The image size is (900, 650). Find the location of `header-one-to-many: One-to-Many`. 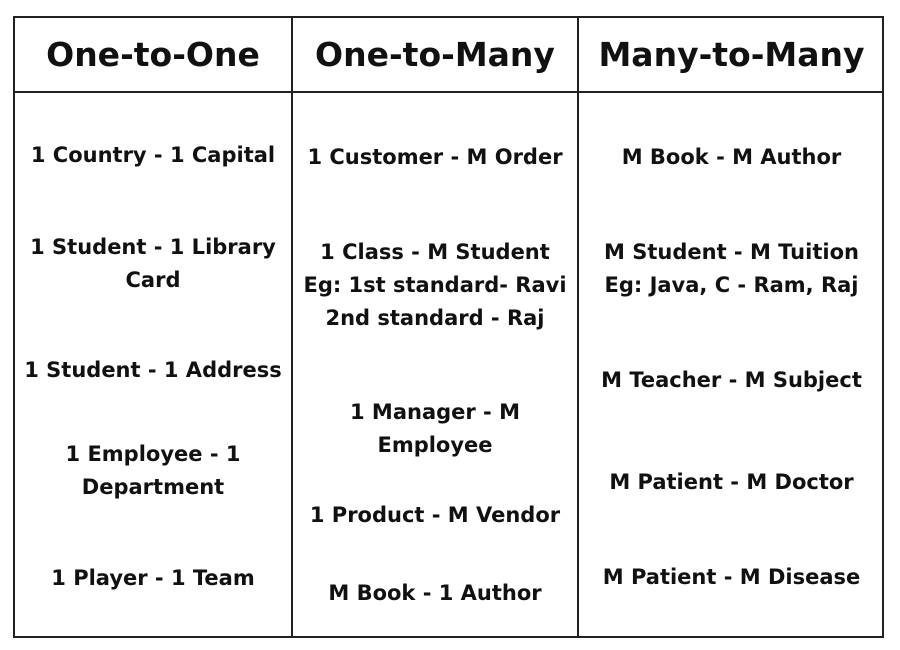

header-one-to-many: One-to-Many is located at coordinates (435, 54).